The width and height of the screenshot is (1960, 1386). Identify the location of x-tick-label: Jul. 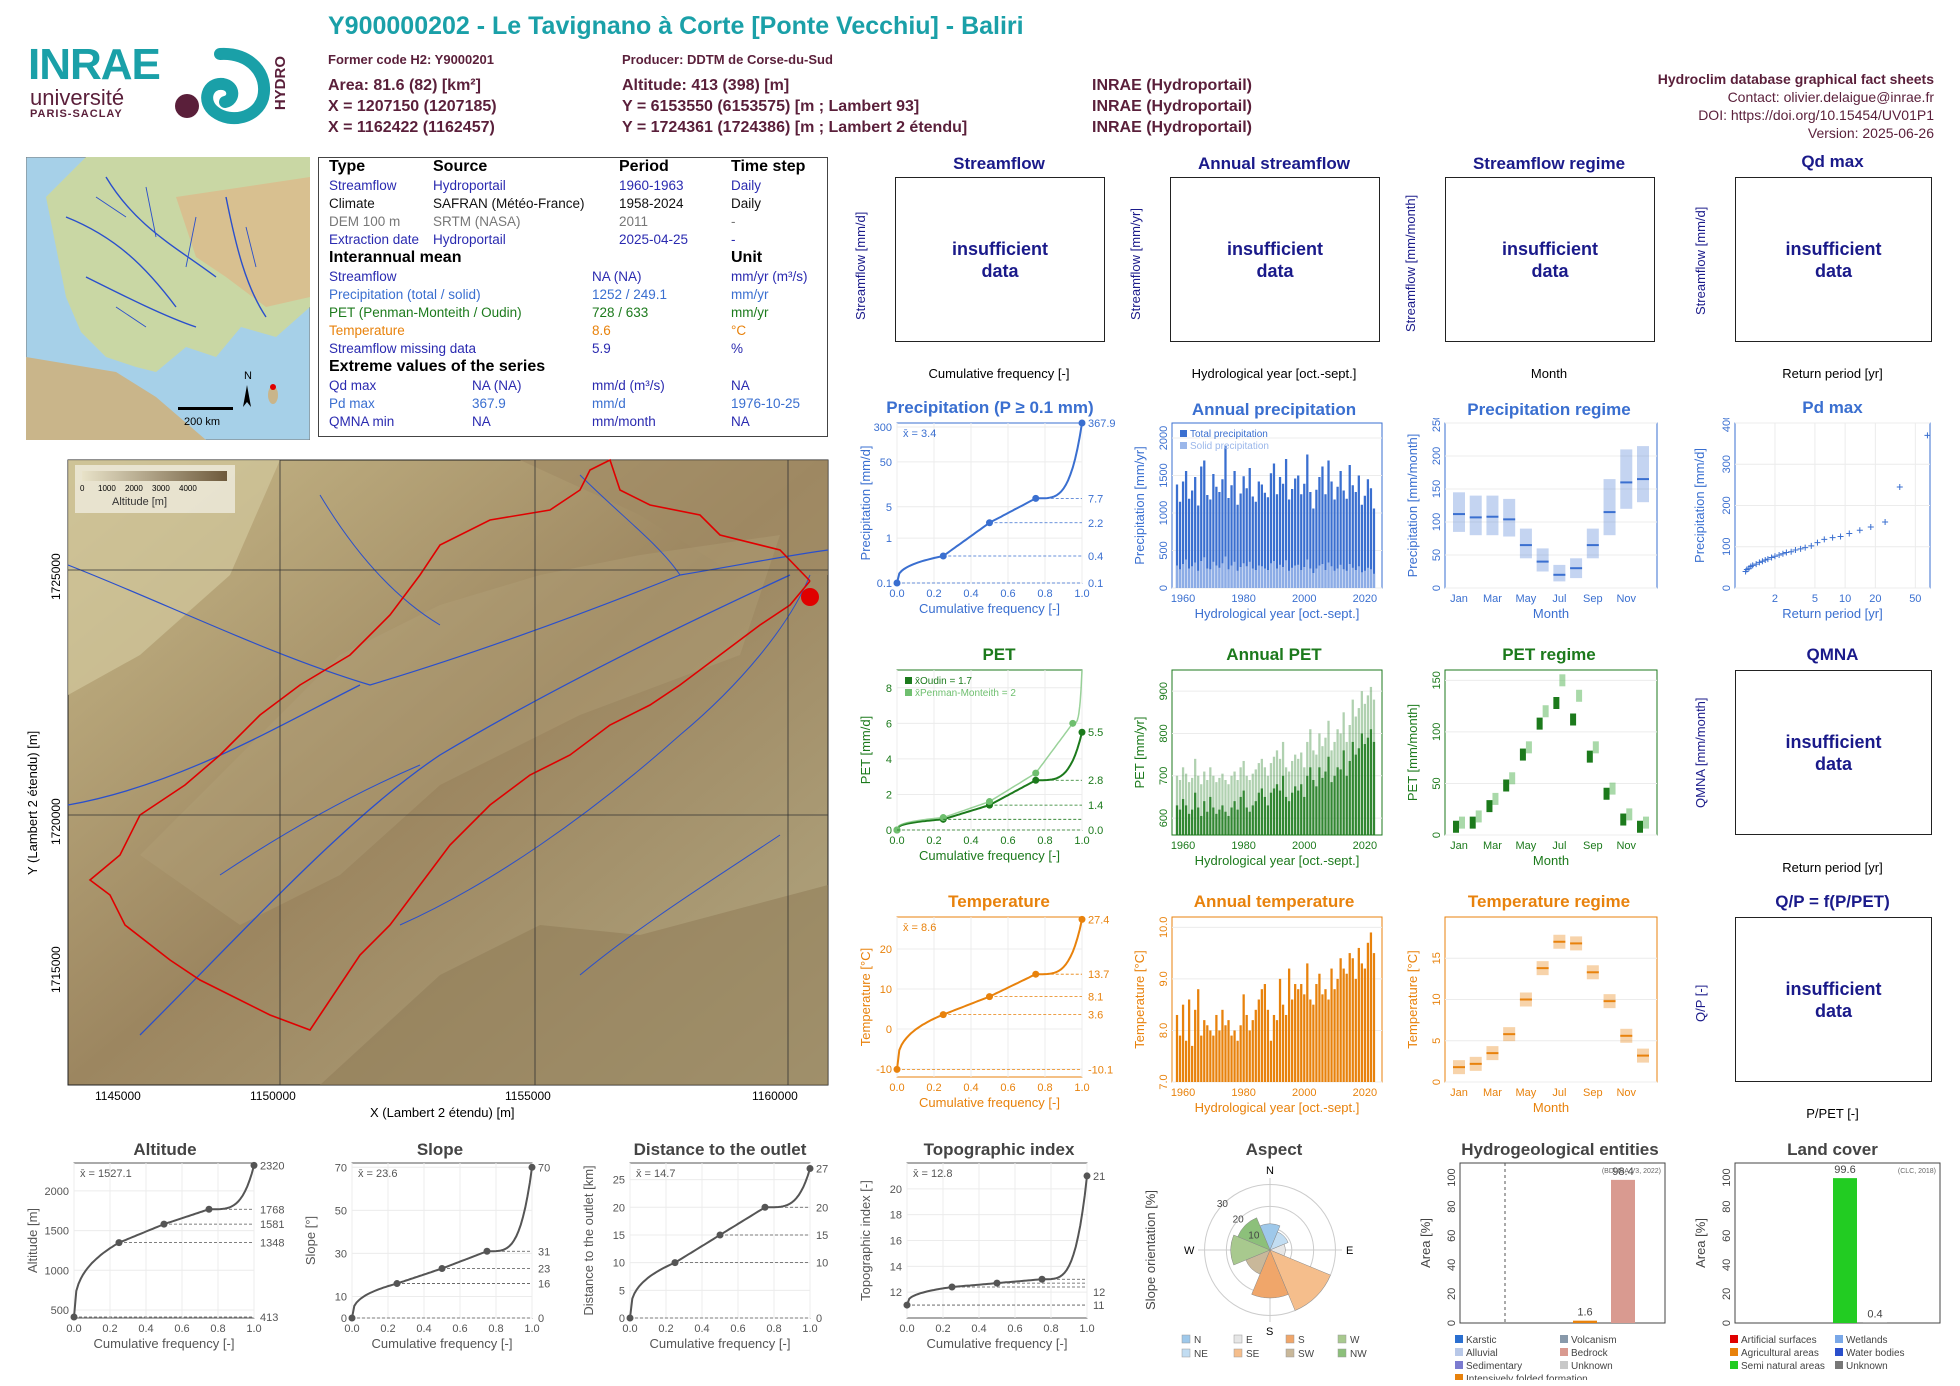
(1559, 599).